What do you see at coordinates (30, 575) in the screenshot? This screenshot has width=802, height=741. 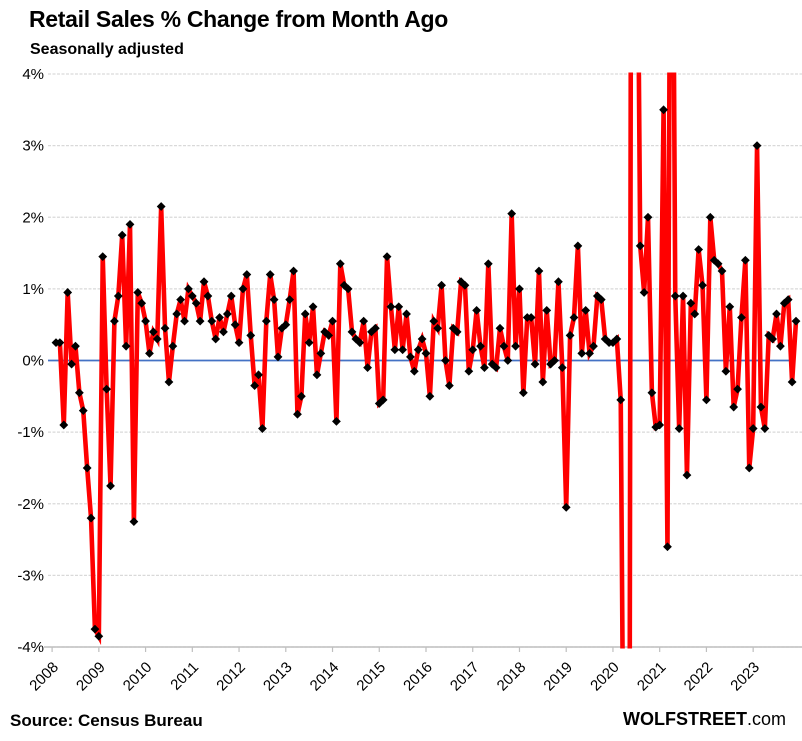 I see `y-axis-label: -3%` at bounding box center [30, 575].